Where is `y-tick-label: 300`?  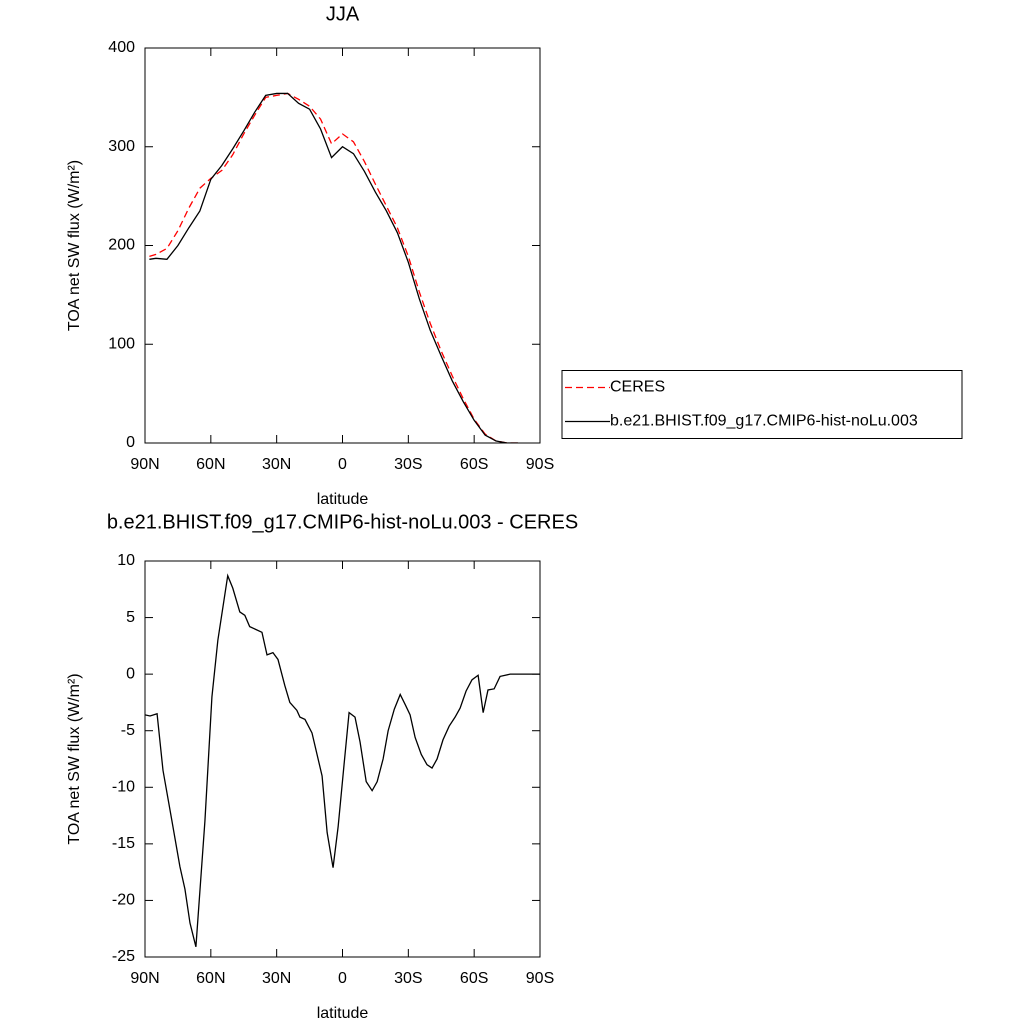
y-tick-label: 300 is located at coordinates (121, 146).